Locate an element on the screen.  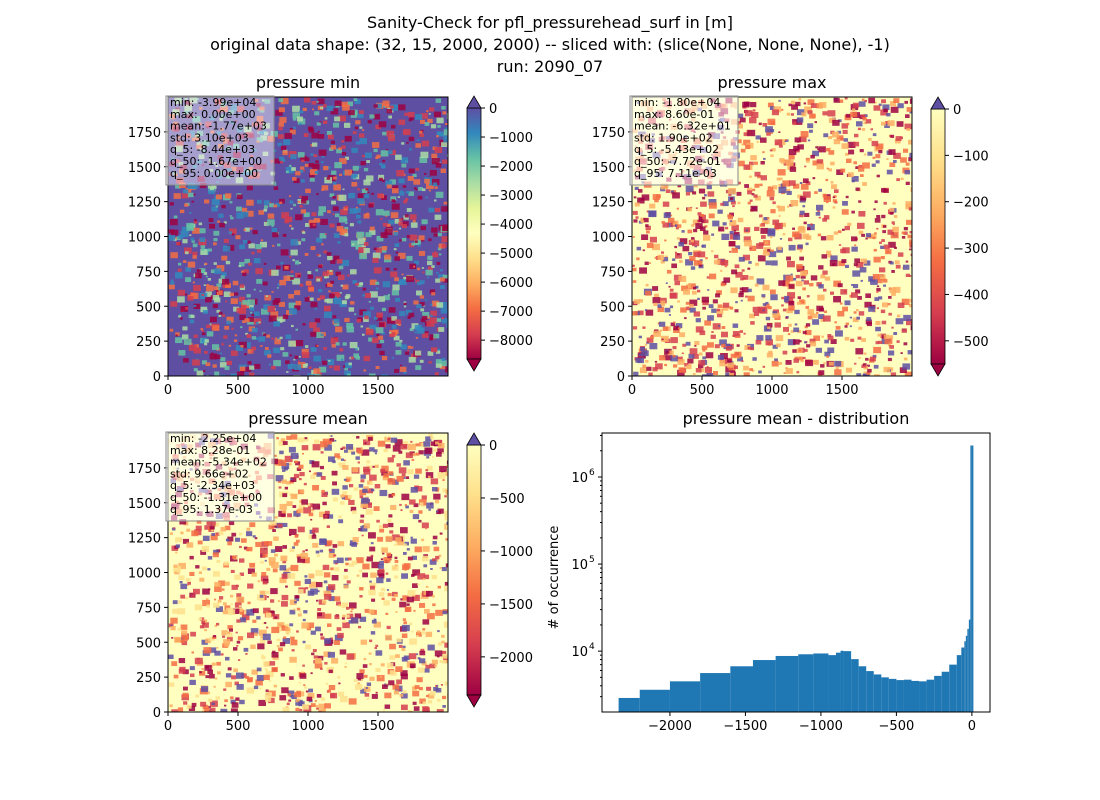
y-tick-label: 750 is located at coordinates (612, 272).